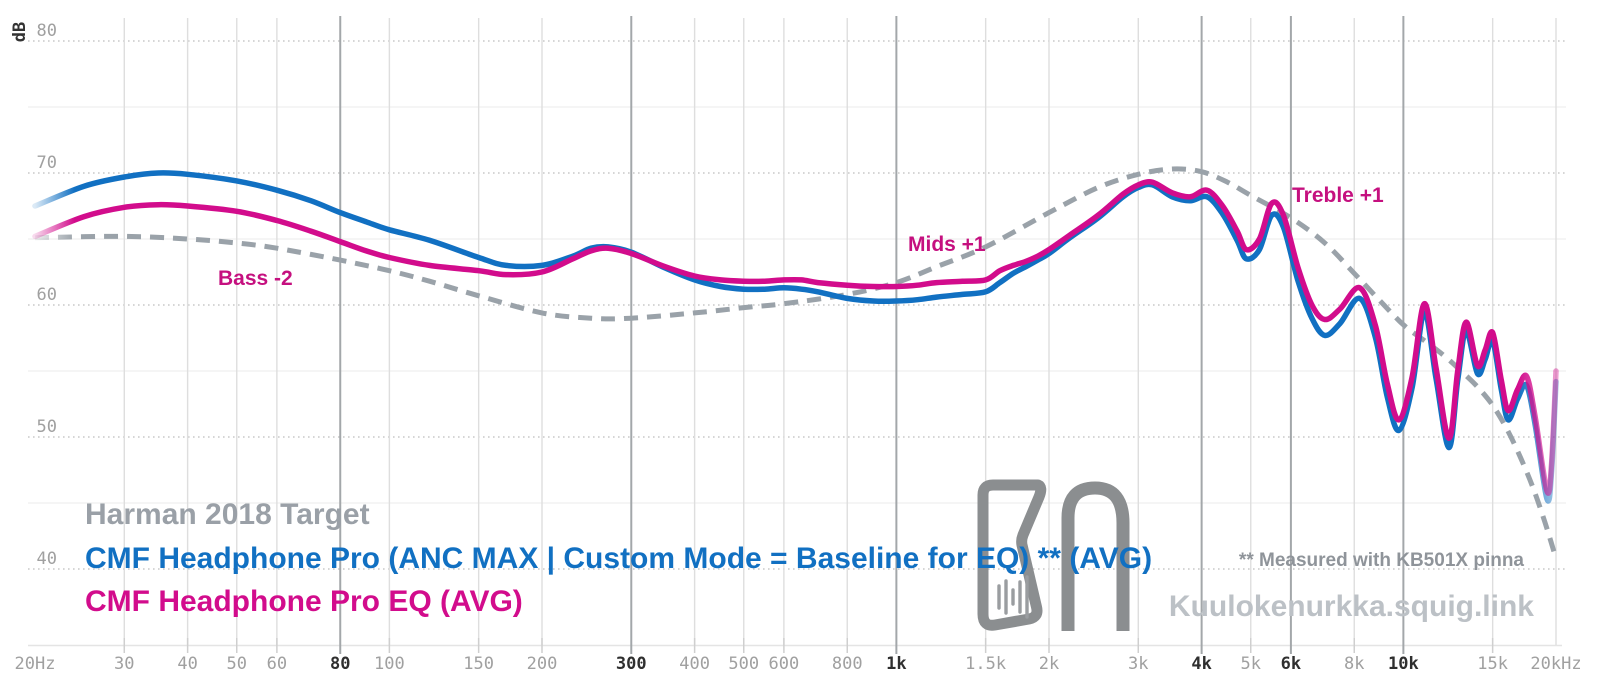 This screenshot has height=692, width=1600. Describe the element at coordinates (1351, 606) in the screenshot. I see `site-watermark: Kuulokenurkka.squig.link` at that location.